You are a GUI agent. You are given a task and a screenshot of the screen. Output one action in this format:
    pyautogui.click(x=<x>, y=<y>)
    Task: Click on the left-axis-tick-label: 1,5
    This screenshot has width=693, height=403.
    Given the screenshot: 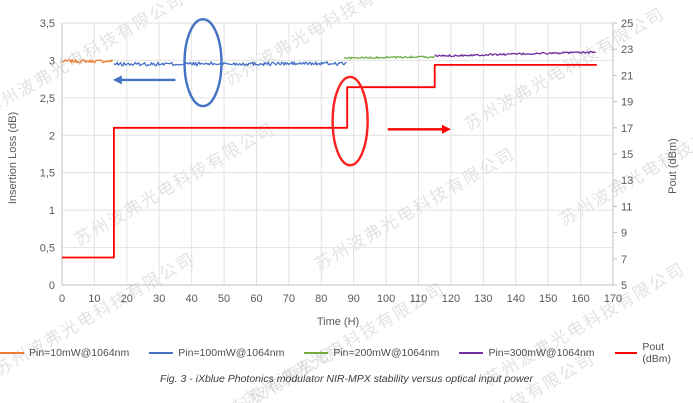 What is the action you would take?
    pyautogui.click(x=47, y=174)
    